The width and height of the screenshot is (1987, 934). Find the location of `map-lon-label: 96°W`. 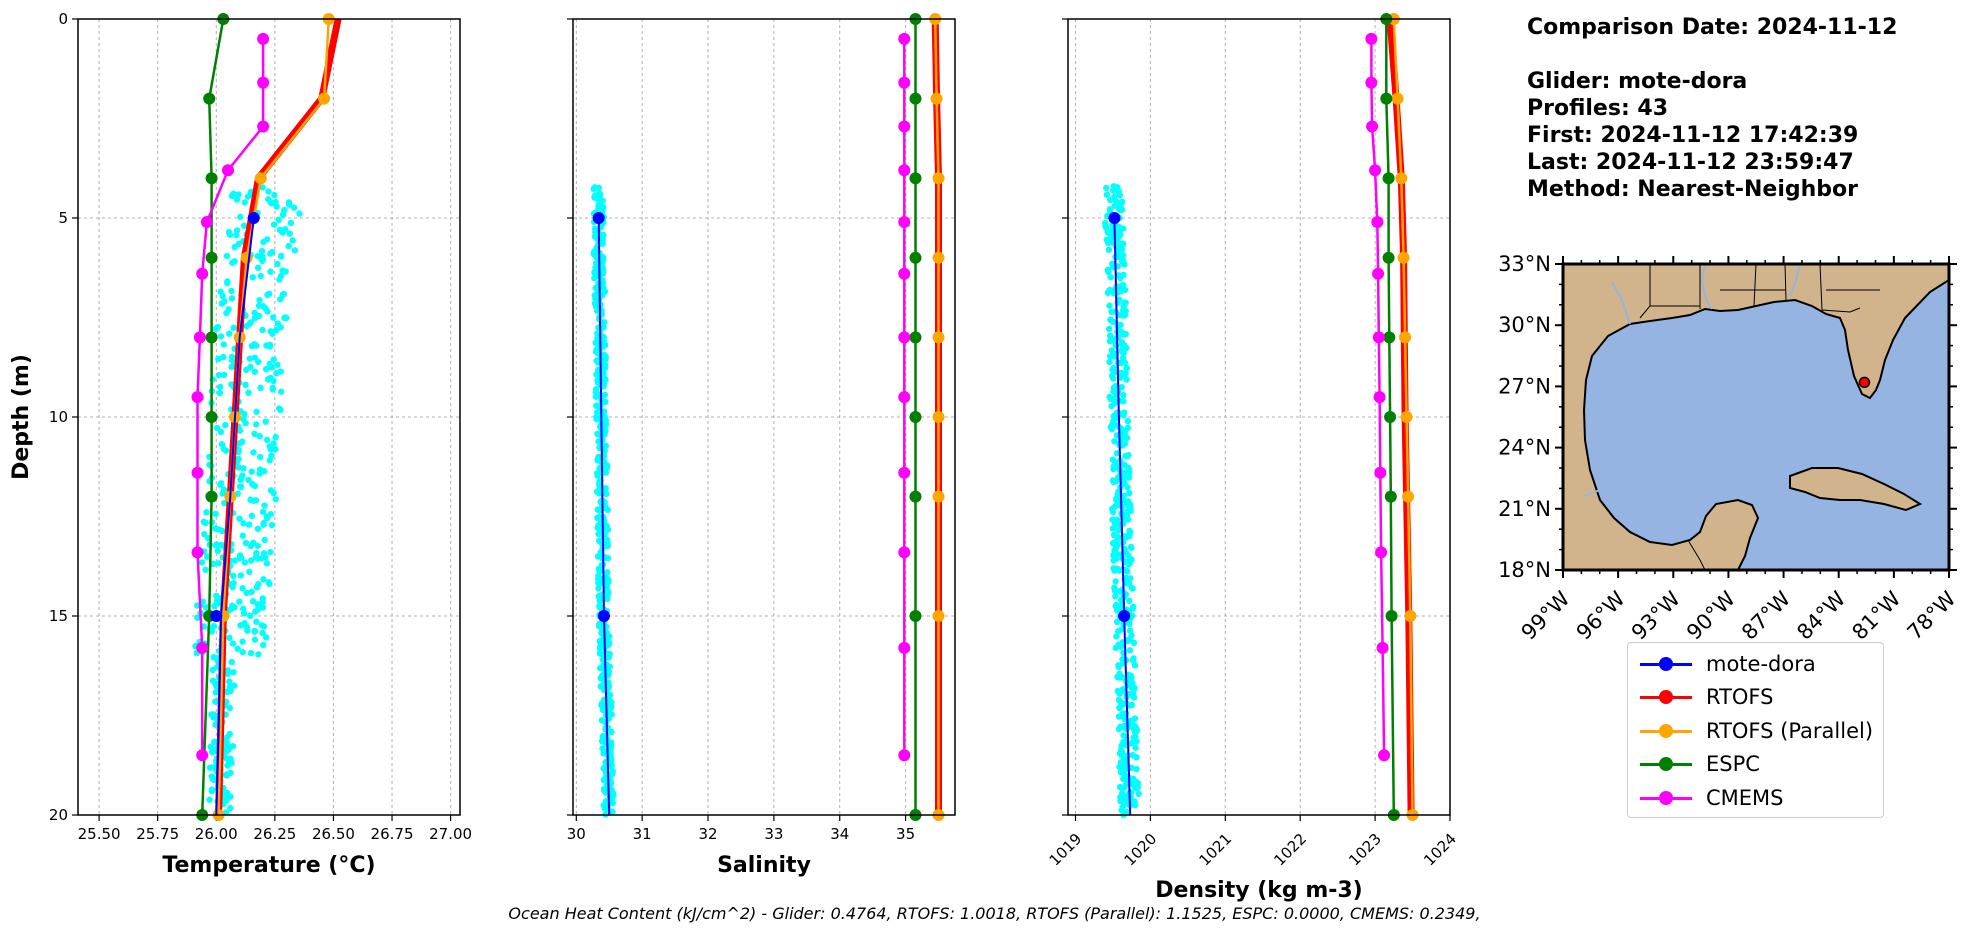

map-lon-label: 96°W is located at coordinates (1601, 615).